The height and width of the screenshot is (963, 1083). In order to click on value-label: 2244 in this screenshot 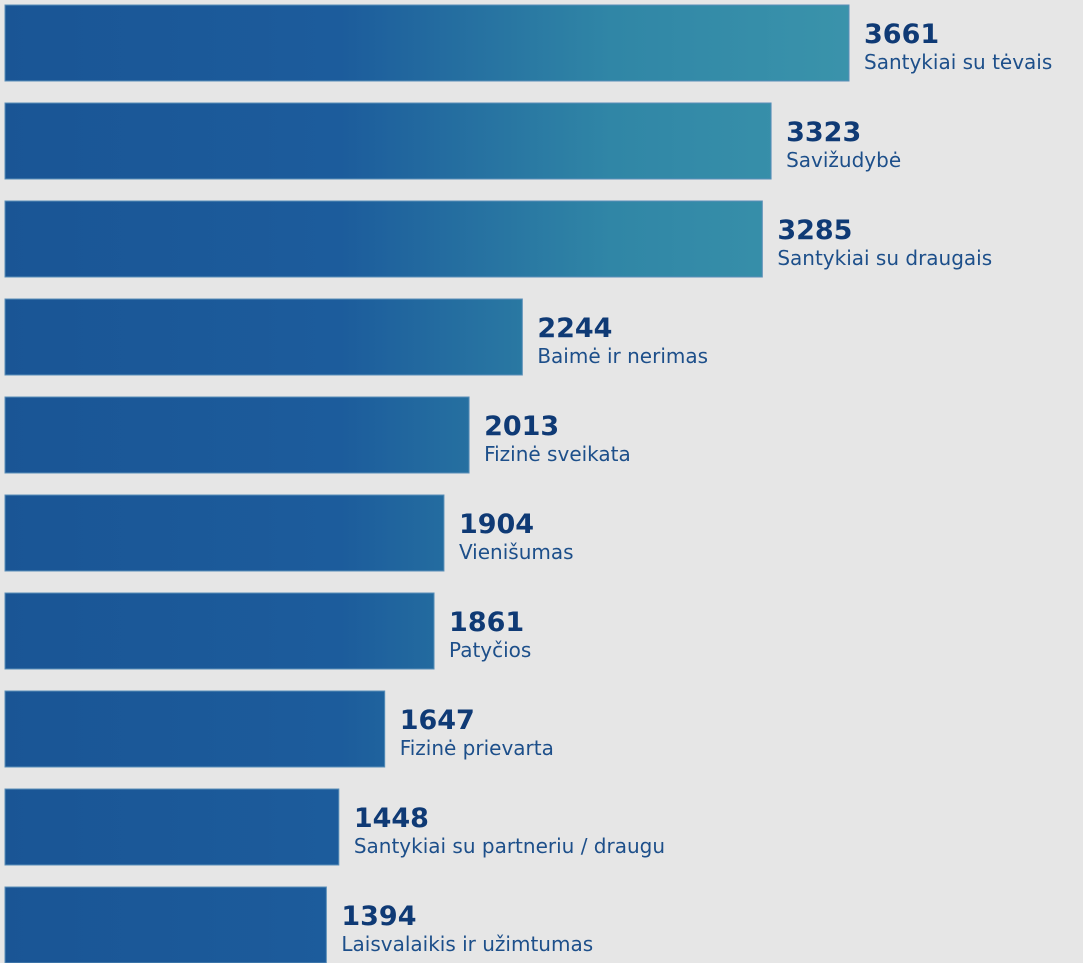, I will do `click(574, 328)`.